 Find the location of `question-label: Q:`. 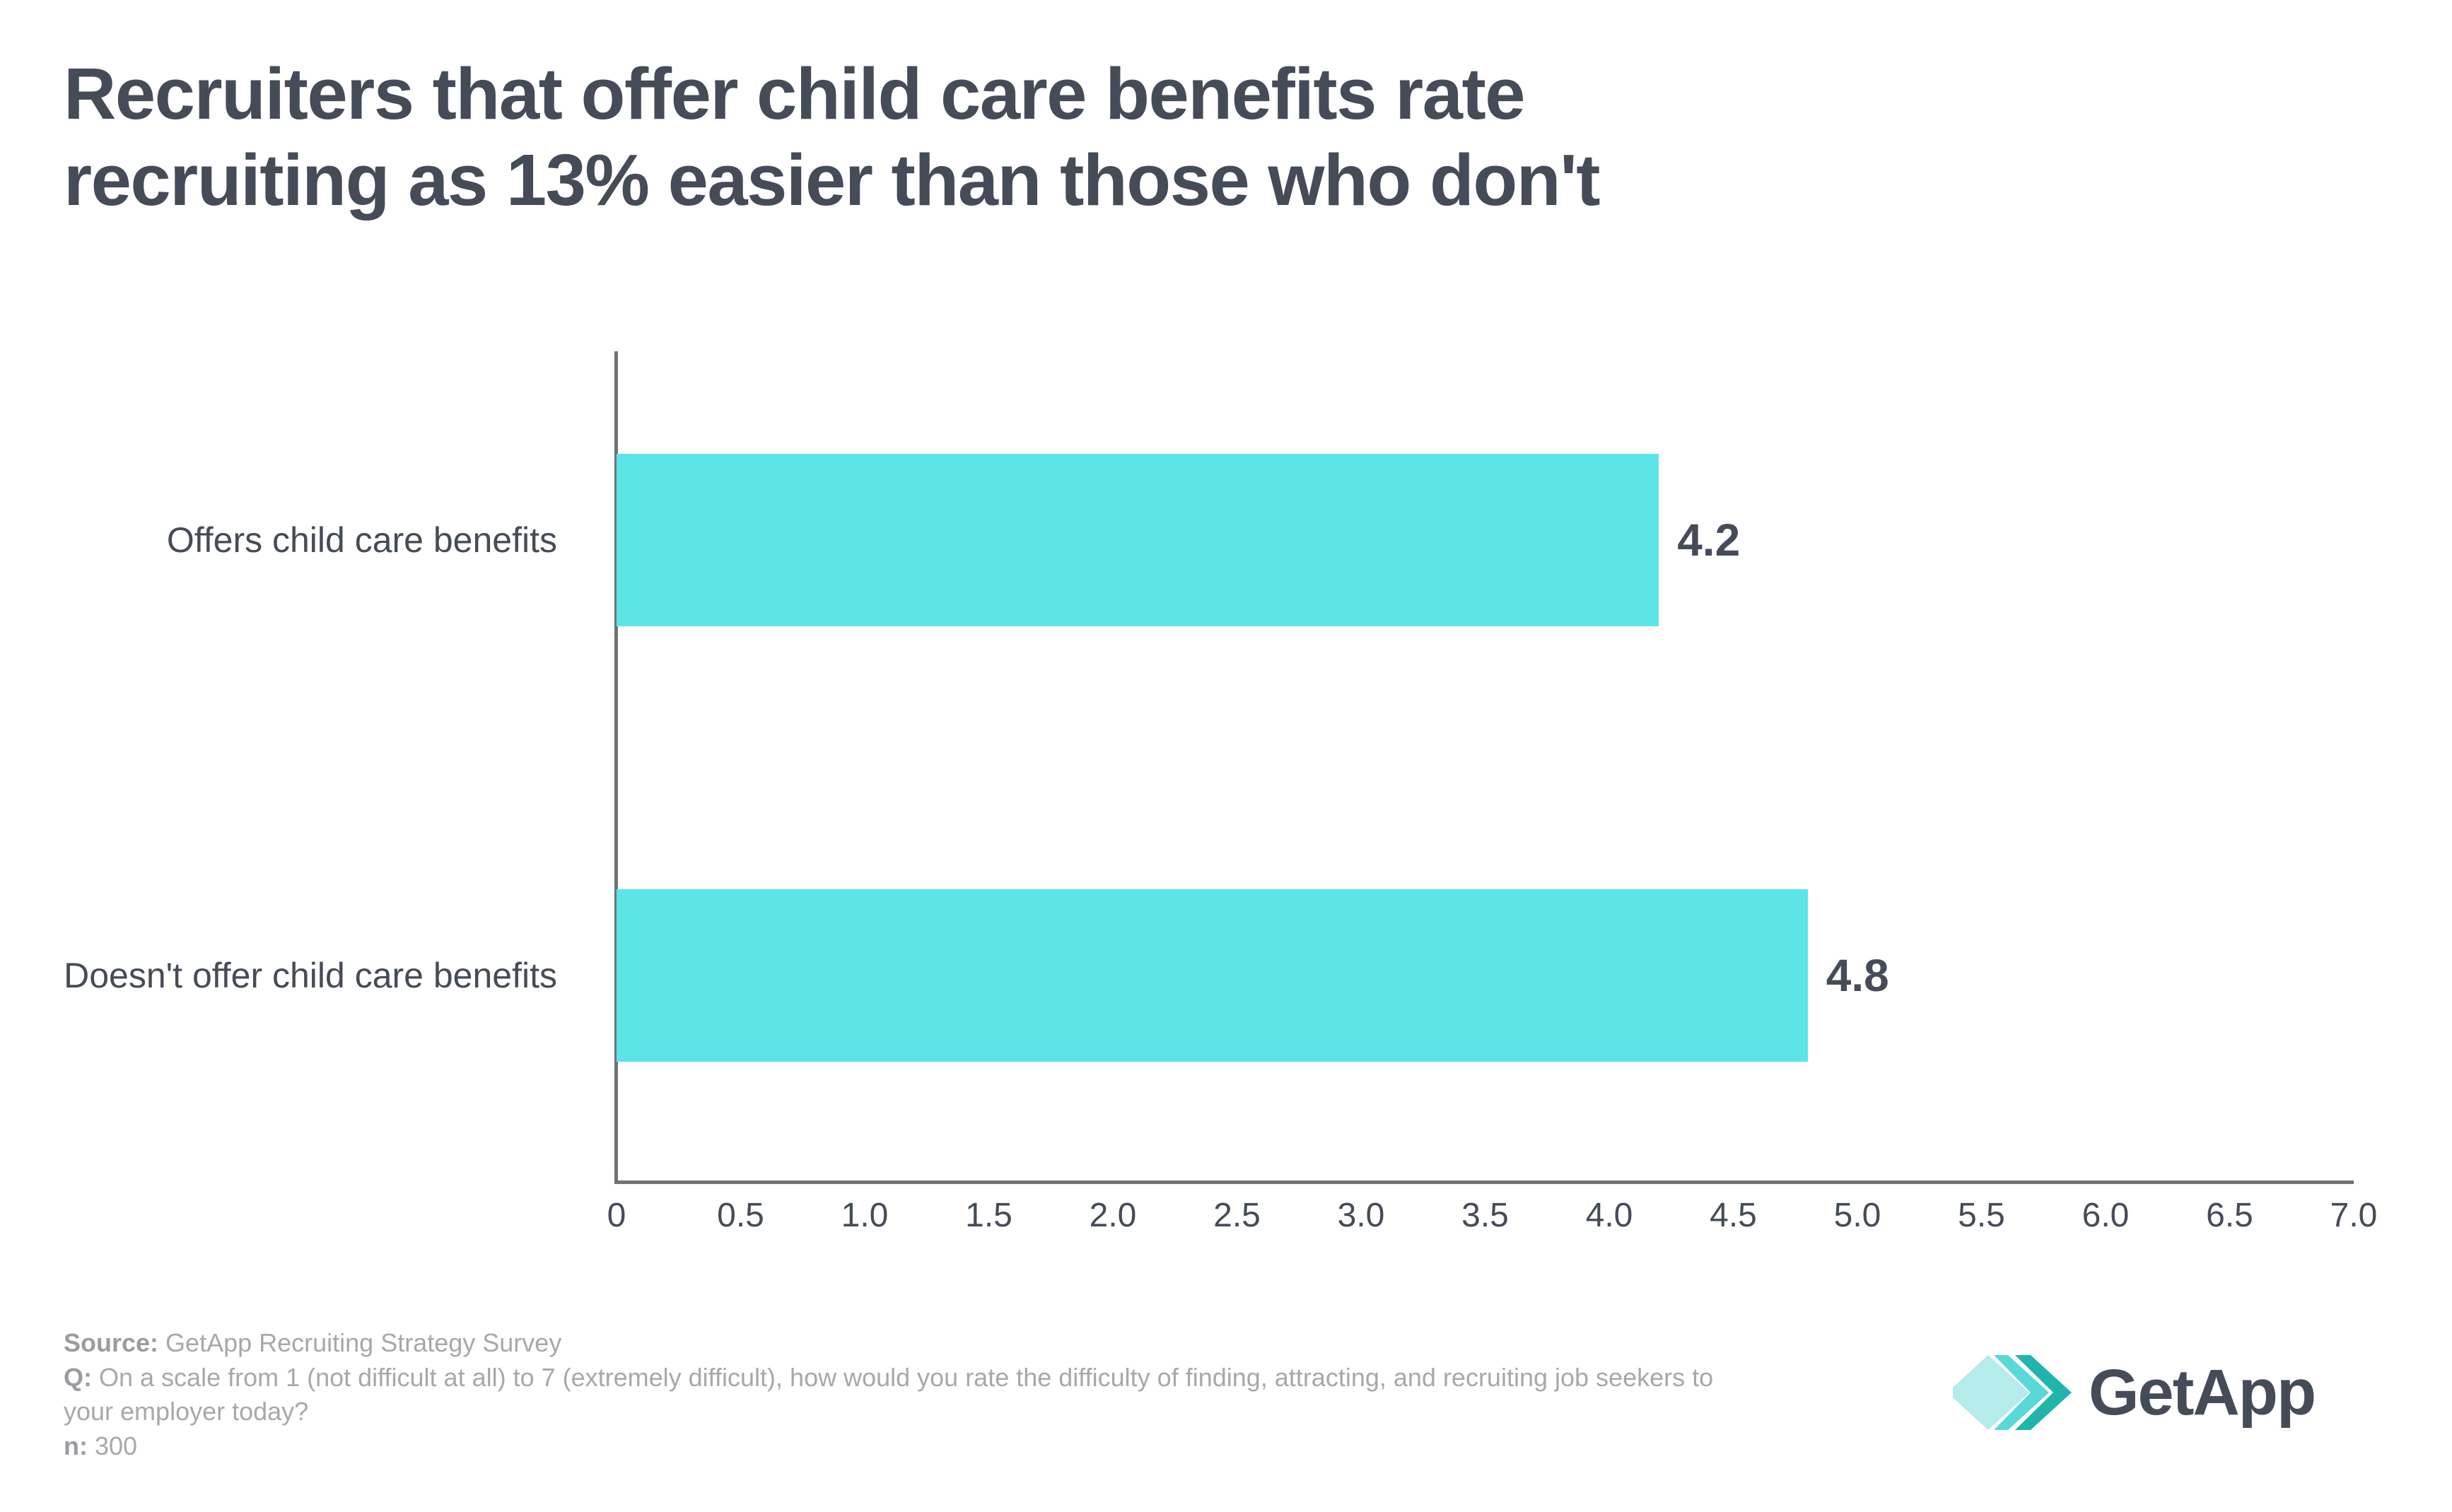

question-label: Q: is located at coordinates (78, 1377).